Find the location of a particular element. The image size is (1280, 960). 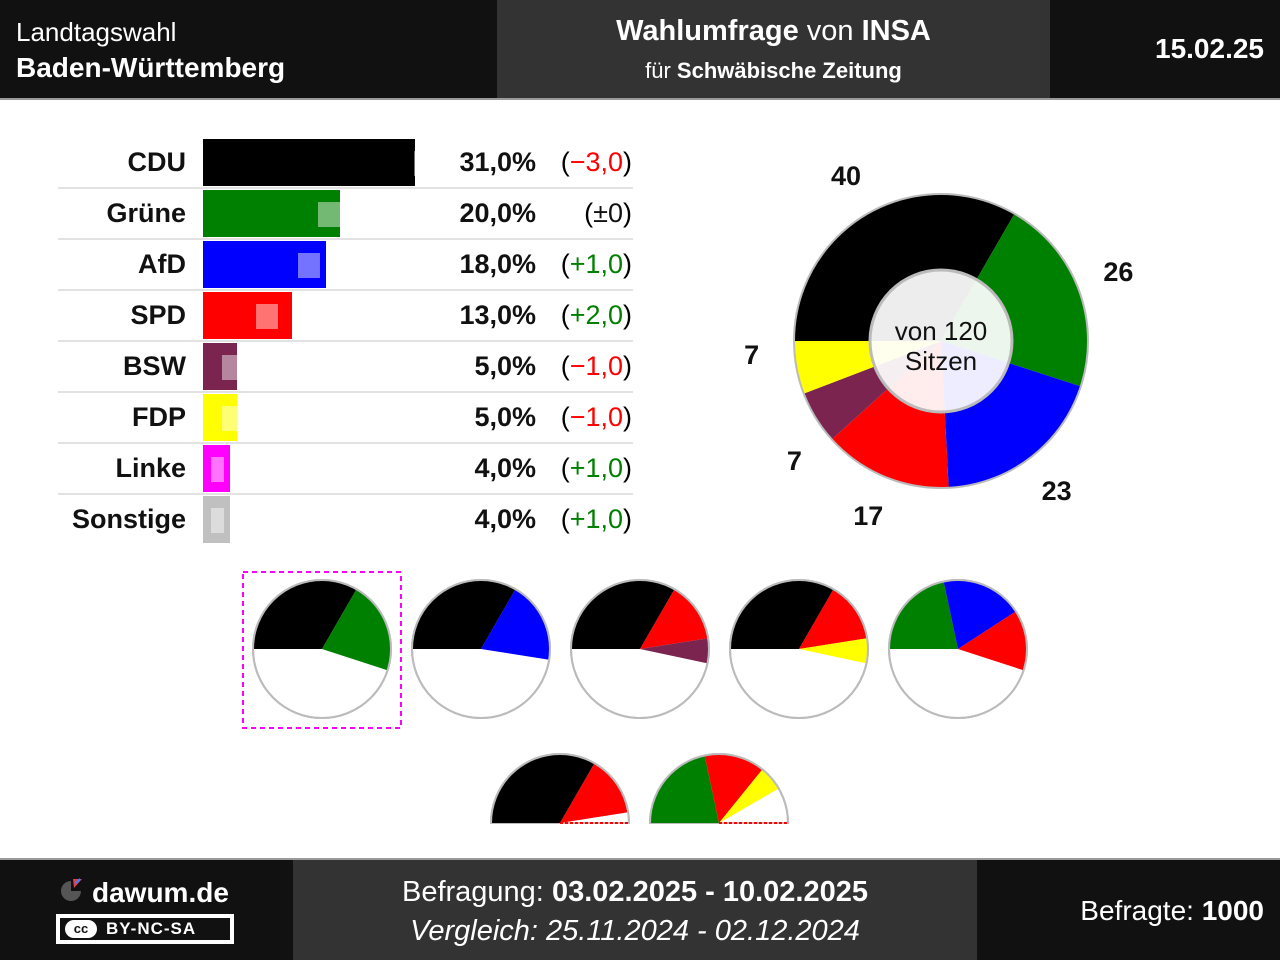

seat-count-afd: 23 is located at coordinates (1056, 491).